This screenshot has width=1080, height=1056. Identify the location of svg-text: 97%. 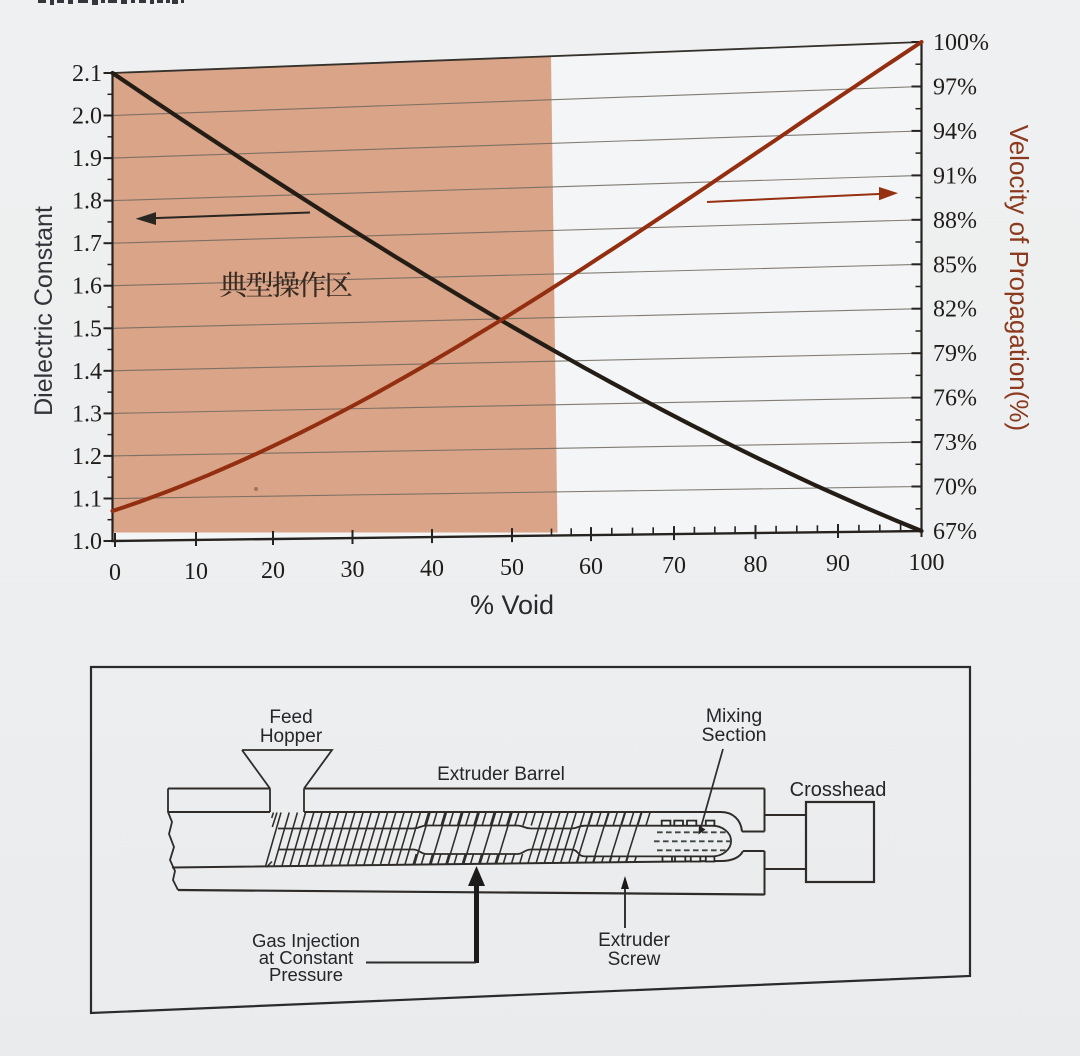
(955, 88).